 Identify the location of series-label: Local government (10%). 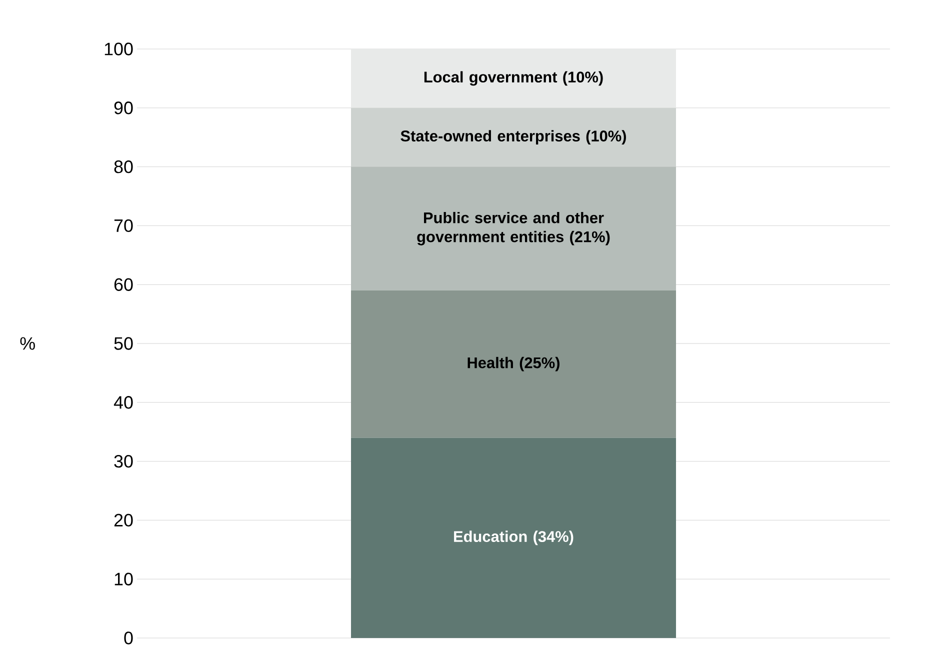
(513, 78).